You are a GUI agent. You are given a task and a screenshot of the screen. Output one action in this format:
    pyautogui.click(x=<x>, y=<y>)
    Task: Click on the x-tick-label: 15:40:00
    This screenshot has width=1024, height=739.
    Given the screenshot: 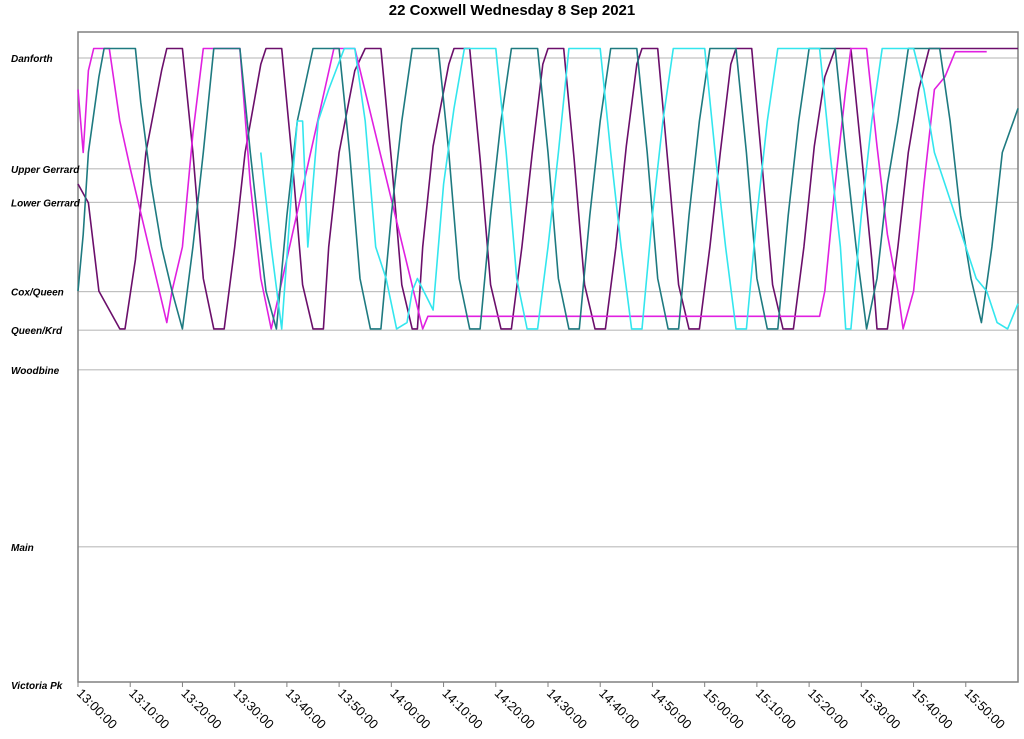 What is the action you would take?
    pyautogui.click(x=932, y=709)
    